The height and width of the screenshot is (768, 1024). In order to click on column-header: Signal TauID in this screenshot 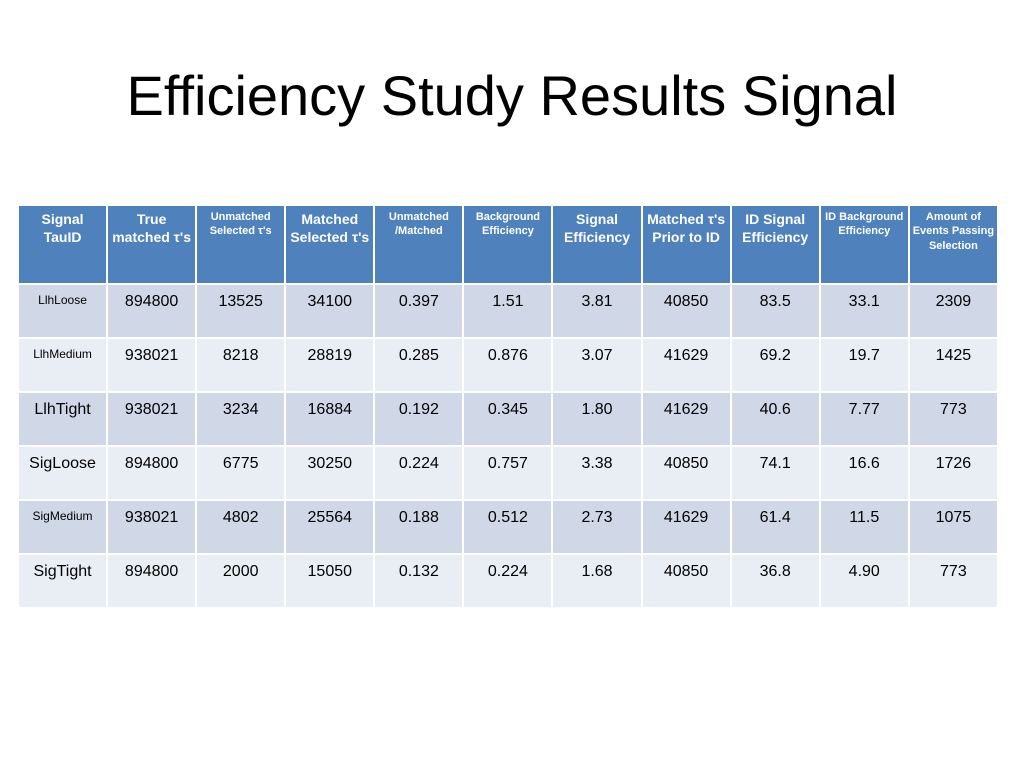, I will do `click(63, 244)`.